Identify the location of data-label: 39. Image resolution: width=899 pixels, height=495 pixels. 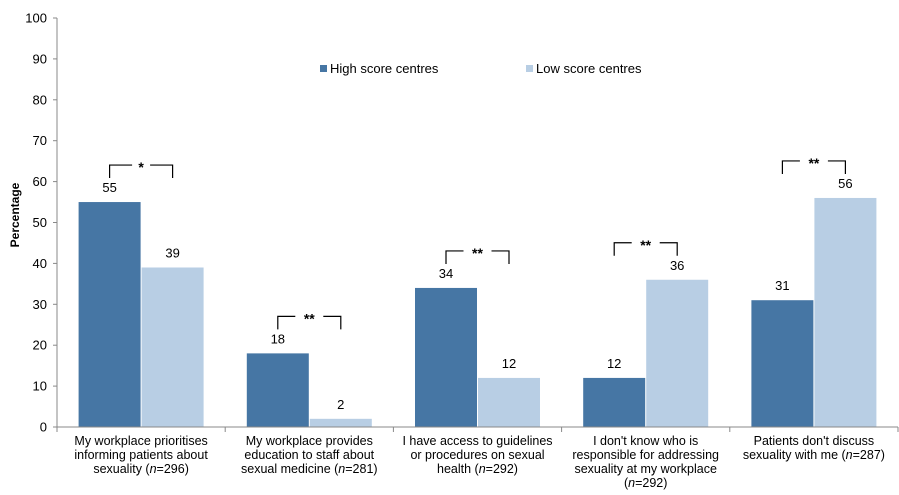
(172, 252).